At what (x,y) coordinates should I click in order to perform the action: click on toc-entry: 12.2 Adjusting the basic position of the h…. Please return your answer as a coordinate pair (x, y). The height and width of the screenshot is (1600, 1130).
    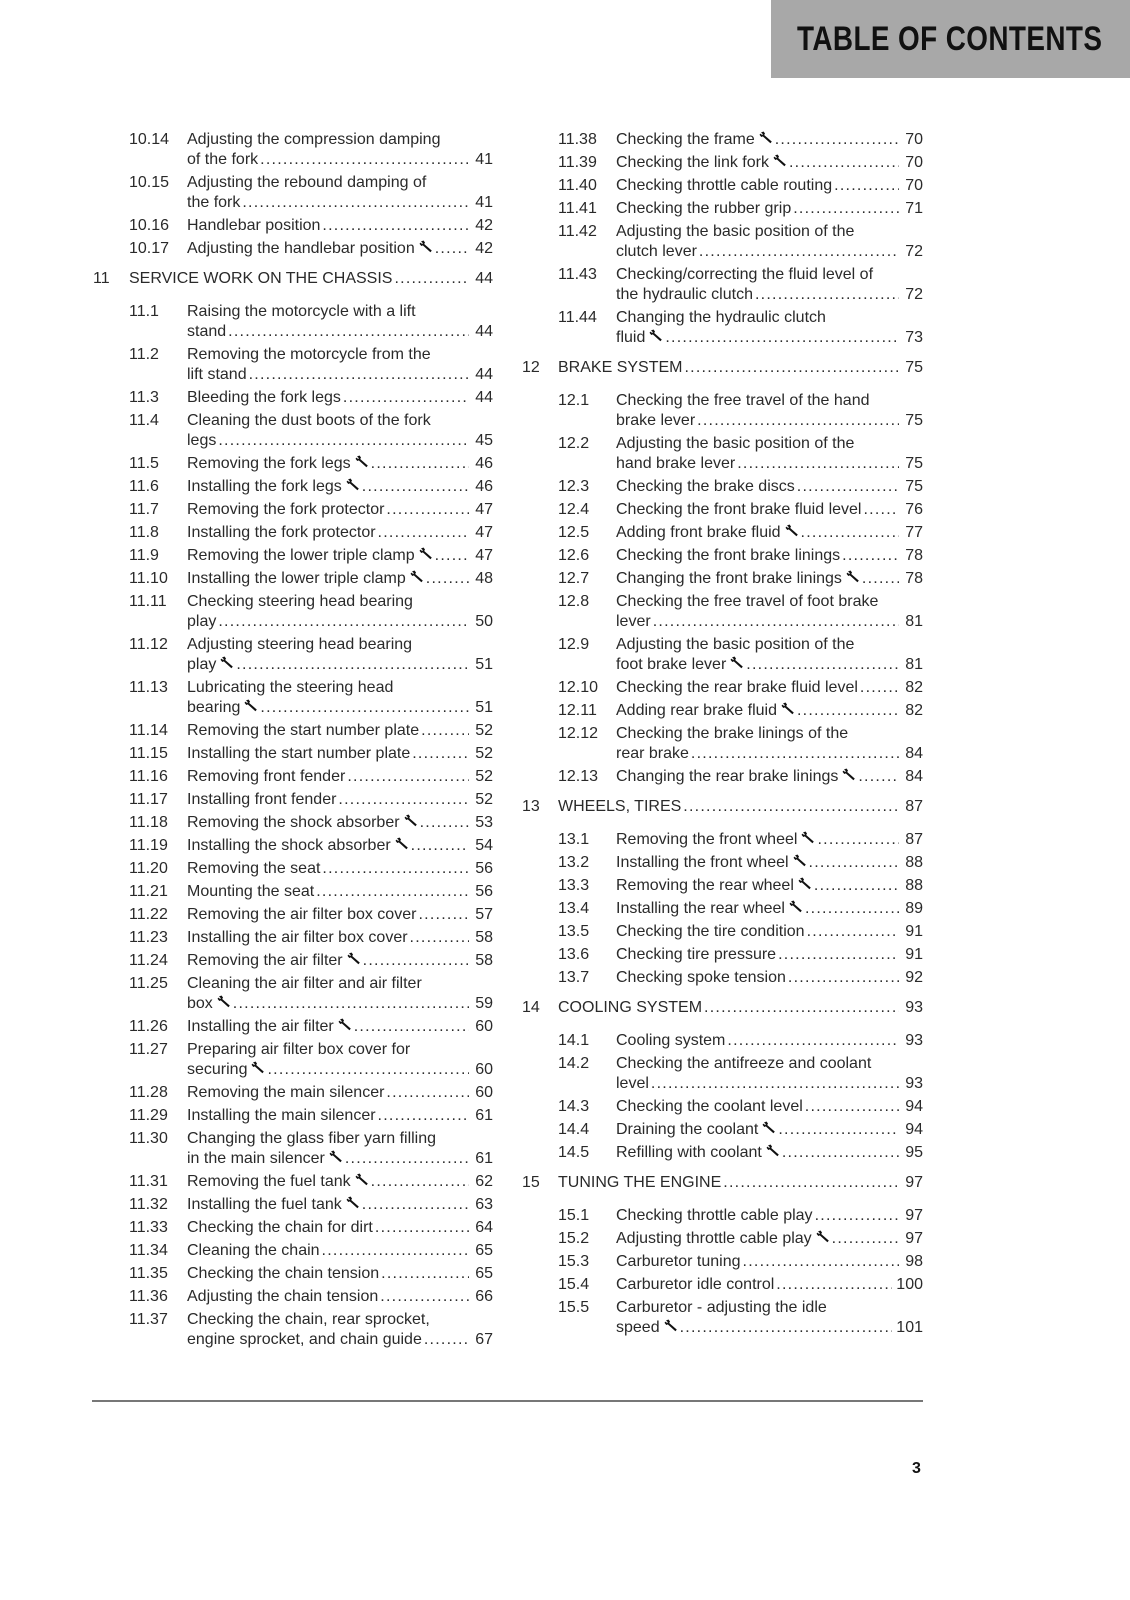
    Looking at the image, I should click on (722, 454).